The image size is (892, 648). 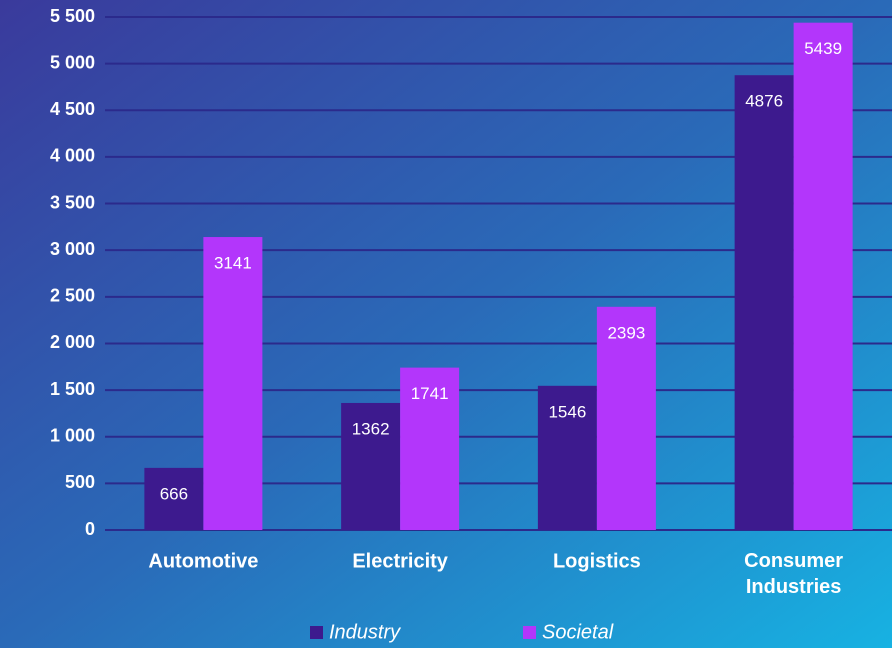 What do you see at coordinates (400, 561) in the screenshot?
I see `x-tick-label: Electricity` at bounding box center [400, 561].